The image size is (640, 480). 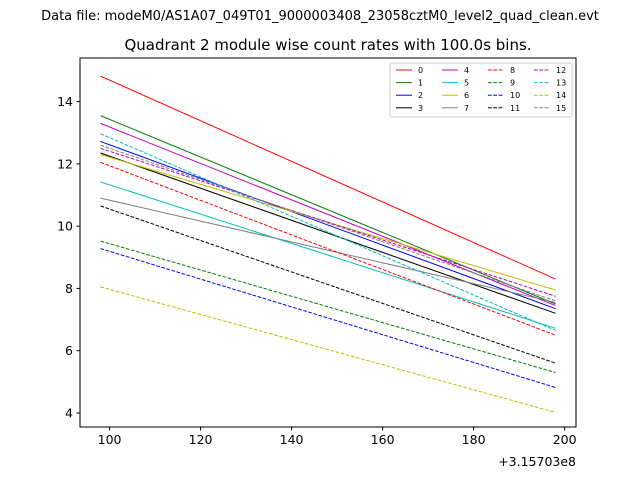 What do you see at coordinates (481, 90) in the screenshot?
I see `legend-box` at bounding box center [481, 90].